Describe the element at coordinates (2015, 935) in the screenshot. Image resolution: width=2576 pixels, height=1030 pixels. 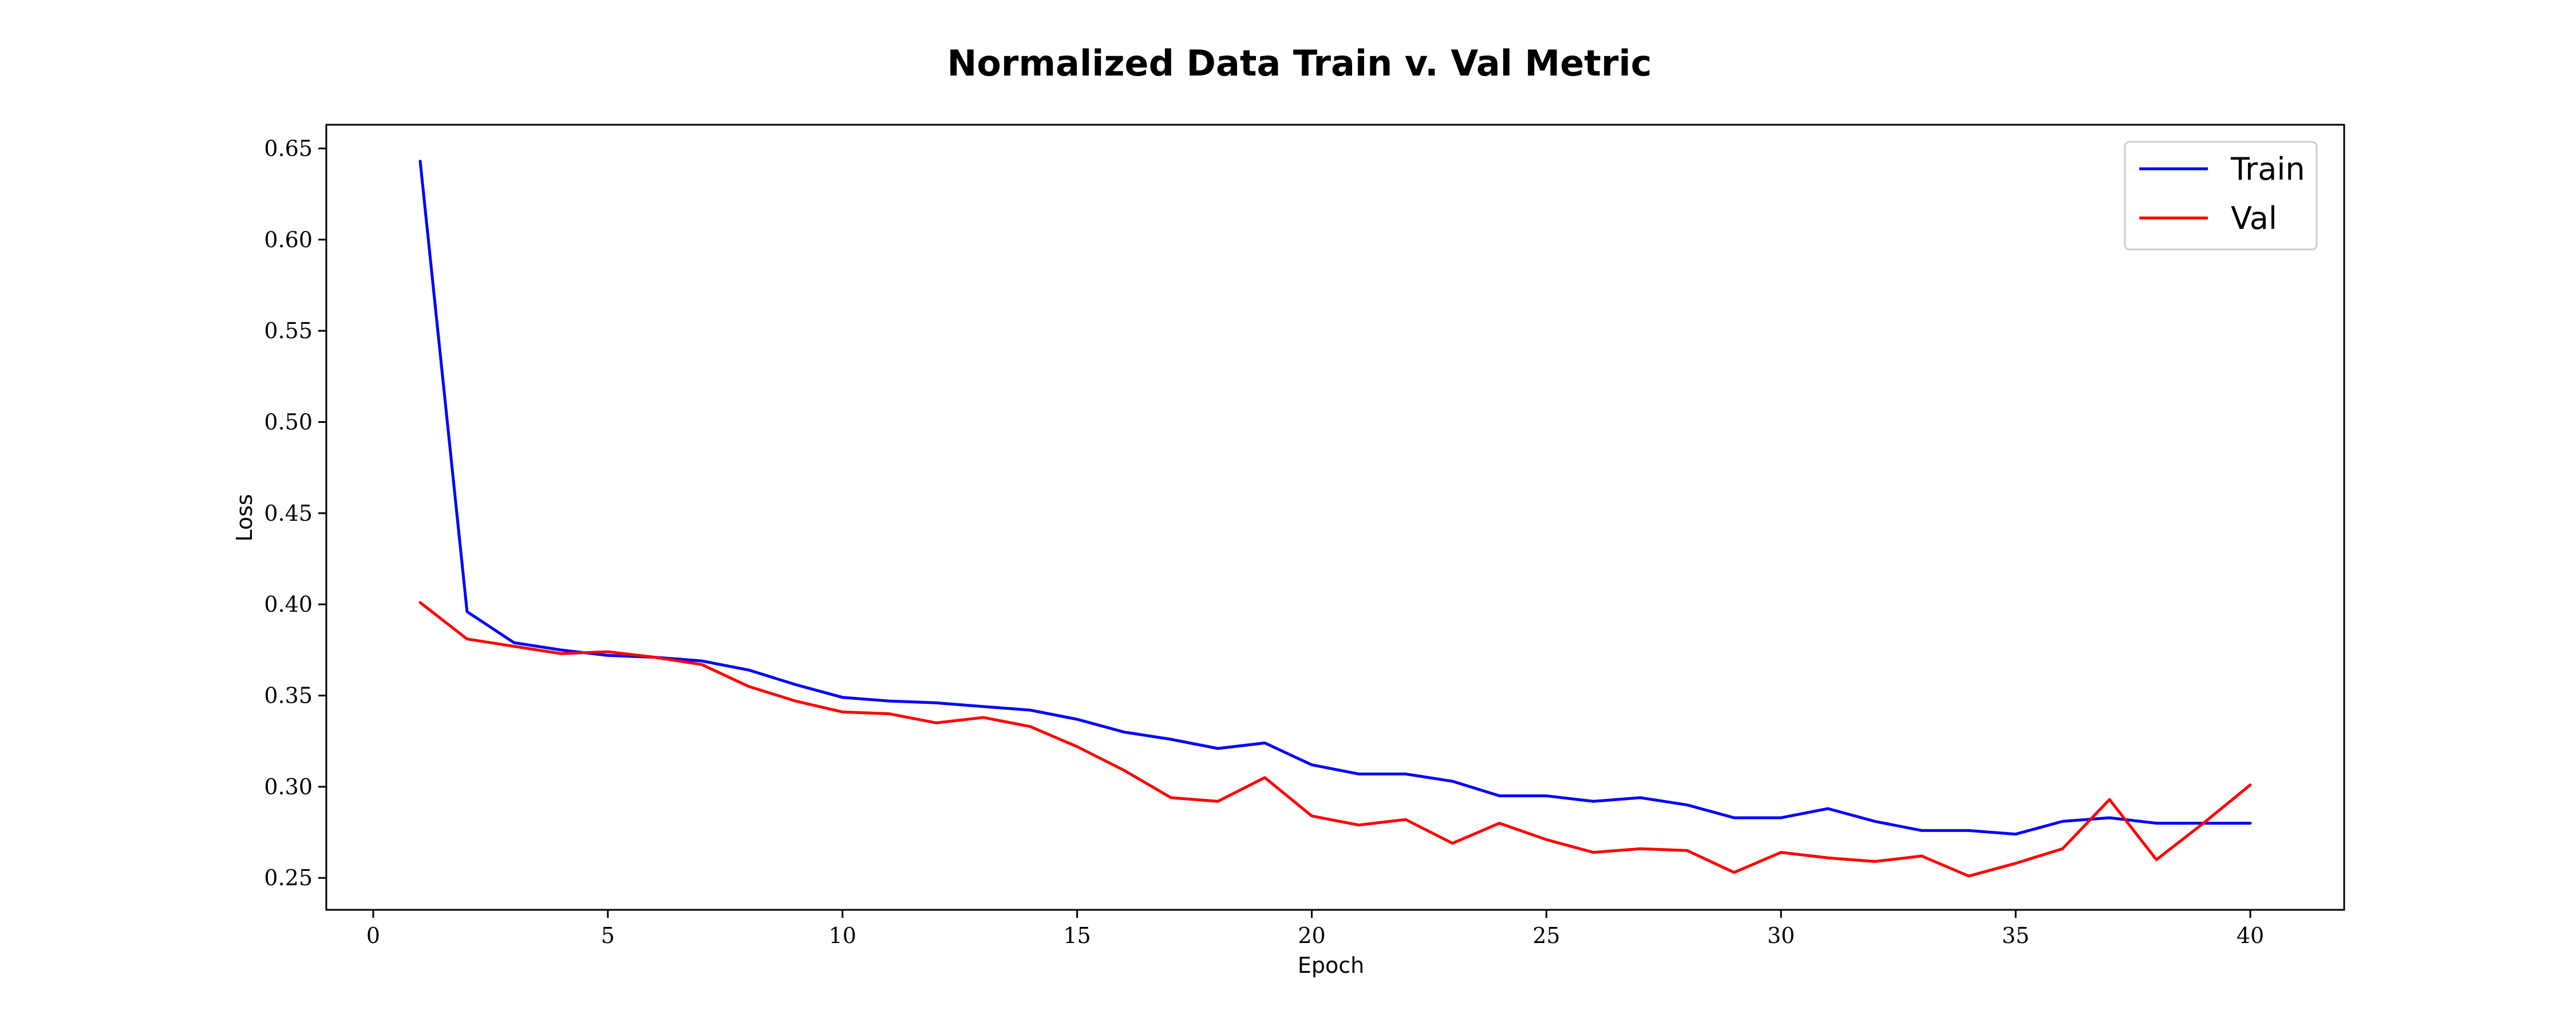
I see `x-tick-label: 35` at that location.